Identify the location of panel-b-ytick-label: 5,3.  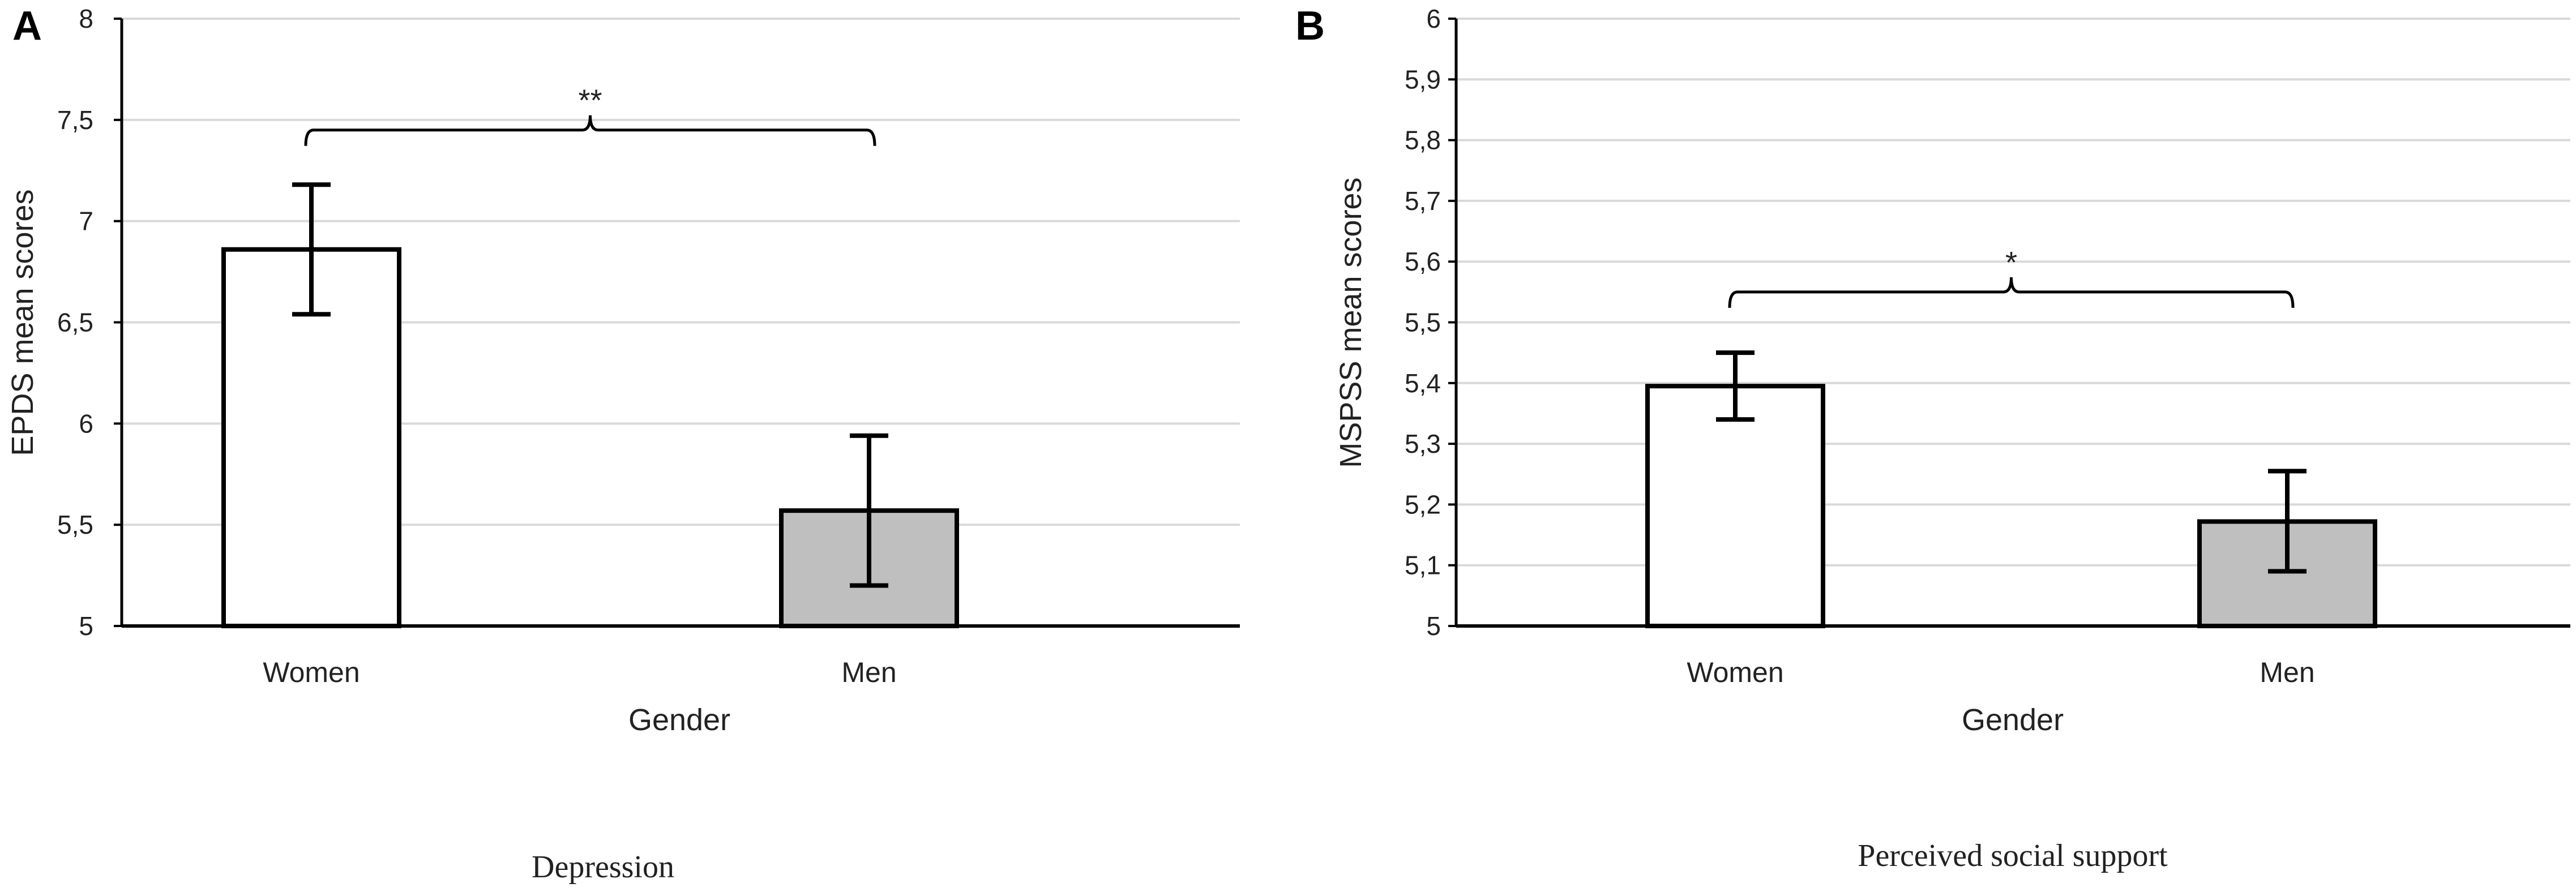
(1423, 443).